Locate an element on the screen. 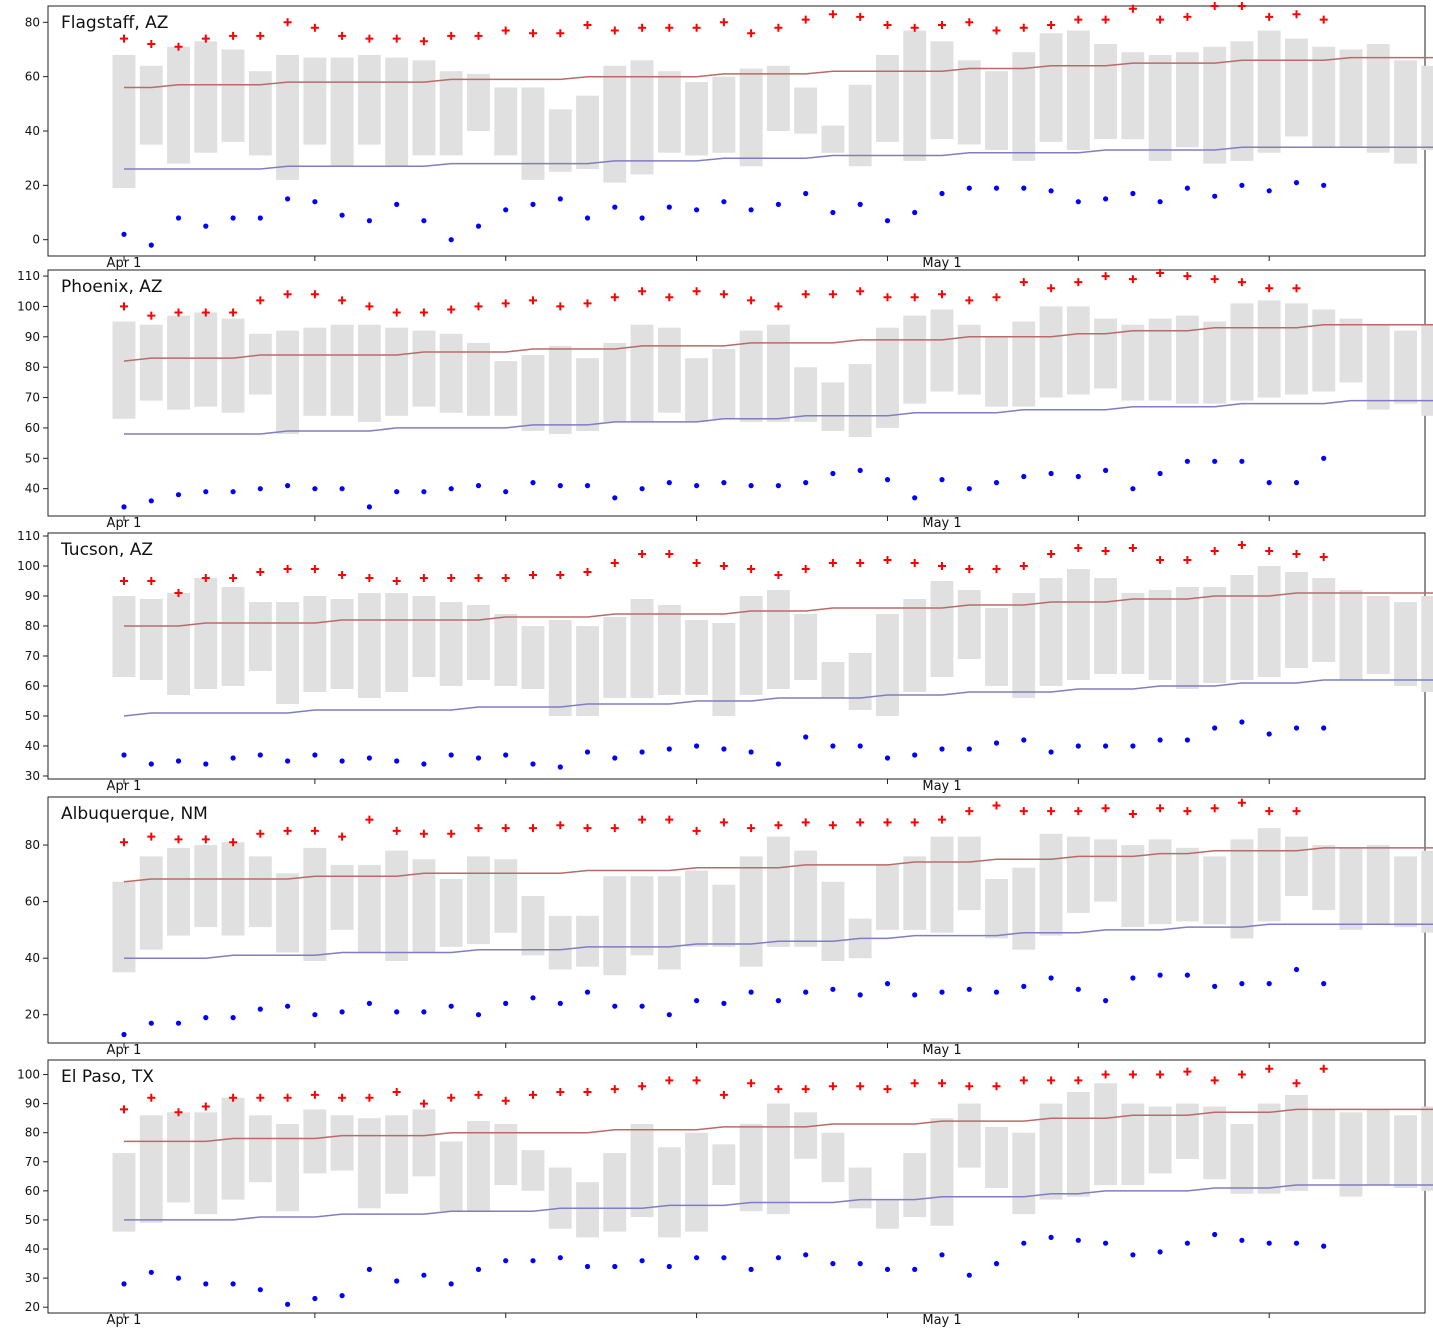  y-tick-label: 80 is located at coordinates (32, 1133).